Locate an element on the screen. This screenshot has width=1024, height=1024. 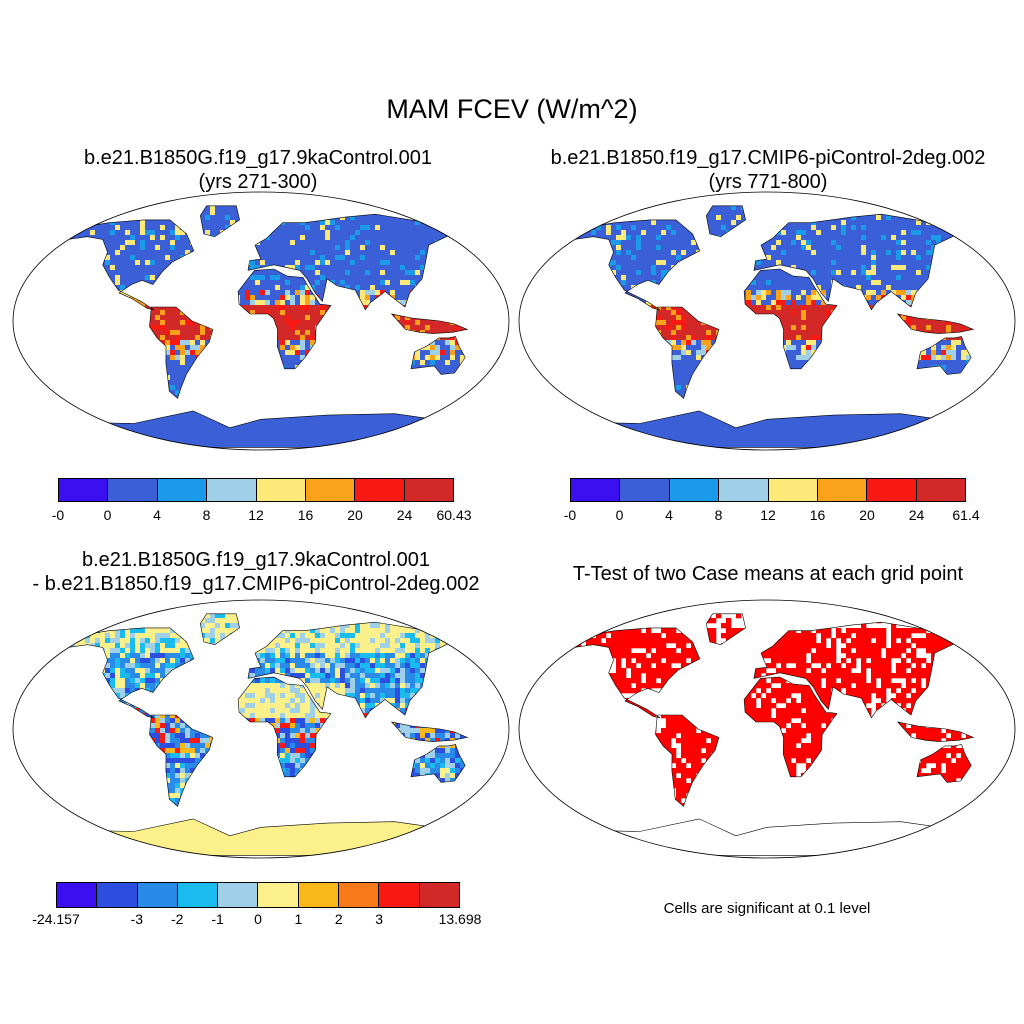
panel1-title-line1: b.e21.B1850G.f19_g17.9kaControl.001 is located at coordinates (258, 158).